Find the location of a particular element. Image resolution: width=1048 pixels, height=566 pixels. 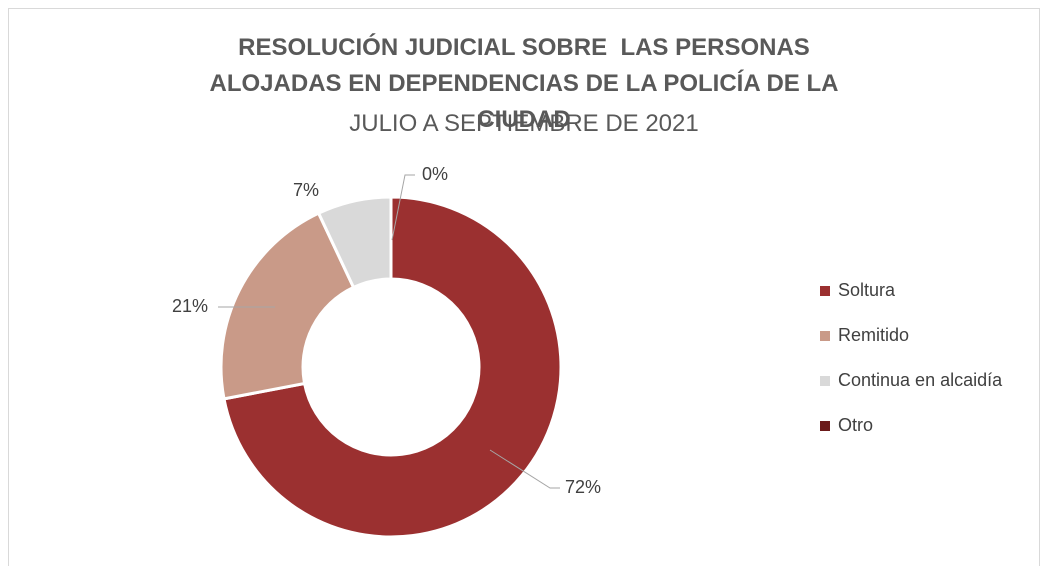

slice is located at coordinates (287, 306).